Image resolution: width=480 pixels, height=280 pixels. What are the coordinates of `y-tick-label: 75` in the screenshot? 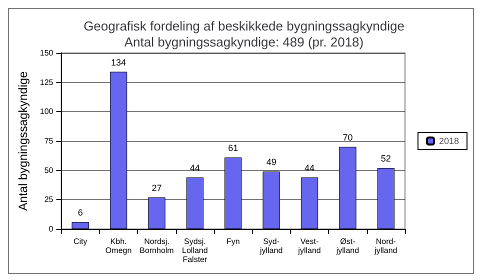 It's located at (49, 141).